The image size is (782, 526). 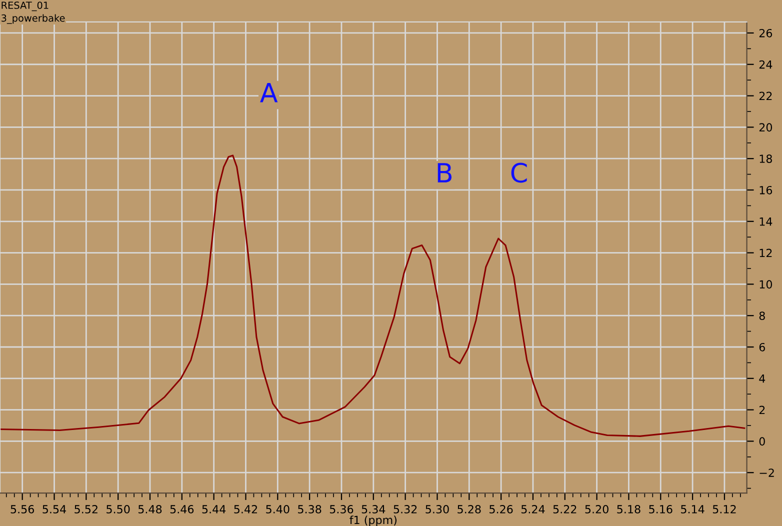 What do you see at coordinates (766, 253) in the screenshot?
I see `y-tick-label: 12` at bounding box center [766, 253].